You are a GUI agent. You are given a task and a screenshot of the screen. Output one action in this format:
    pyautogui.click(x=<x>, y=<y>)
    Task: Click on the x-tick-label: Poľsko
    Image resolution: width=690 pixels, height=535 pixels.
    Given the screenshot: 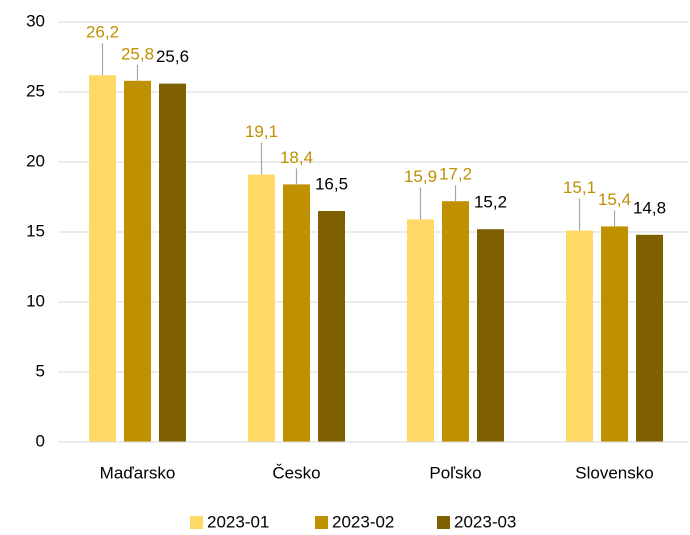 What is the action you would take?
    pyautogui.click(x=455, y=472)
    